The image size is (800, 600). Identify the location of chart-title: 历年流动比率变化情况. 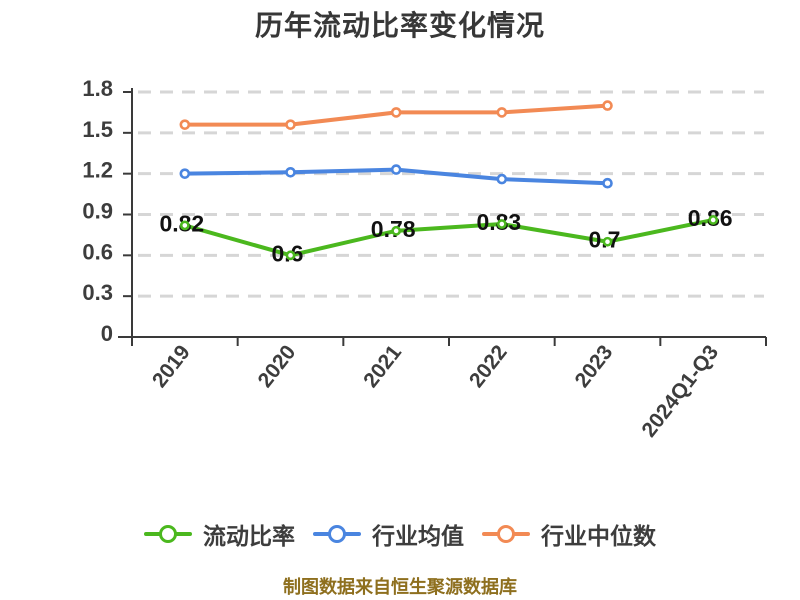
(399, 25).